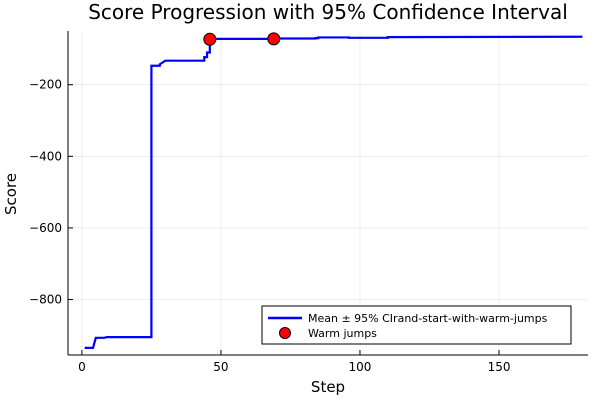 The width and height of the screenshot is (600, 400). What do you see at coordinates (45, 156) in the screenshot?
I see `y-tick-label: −400` at bounding box center [45, 156].